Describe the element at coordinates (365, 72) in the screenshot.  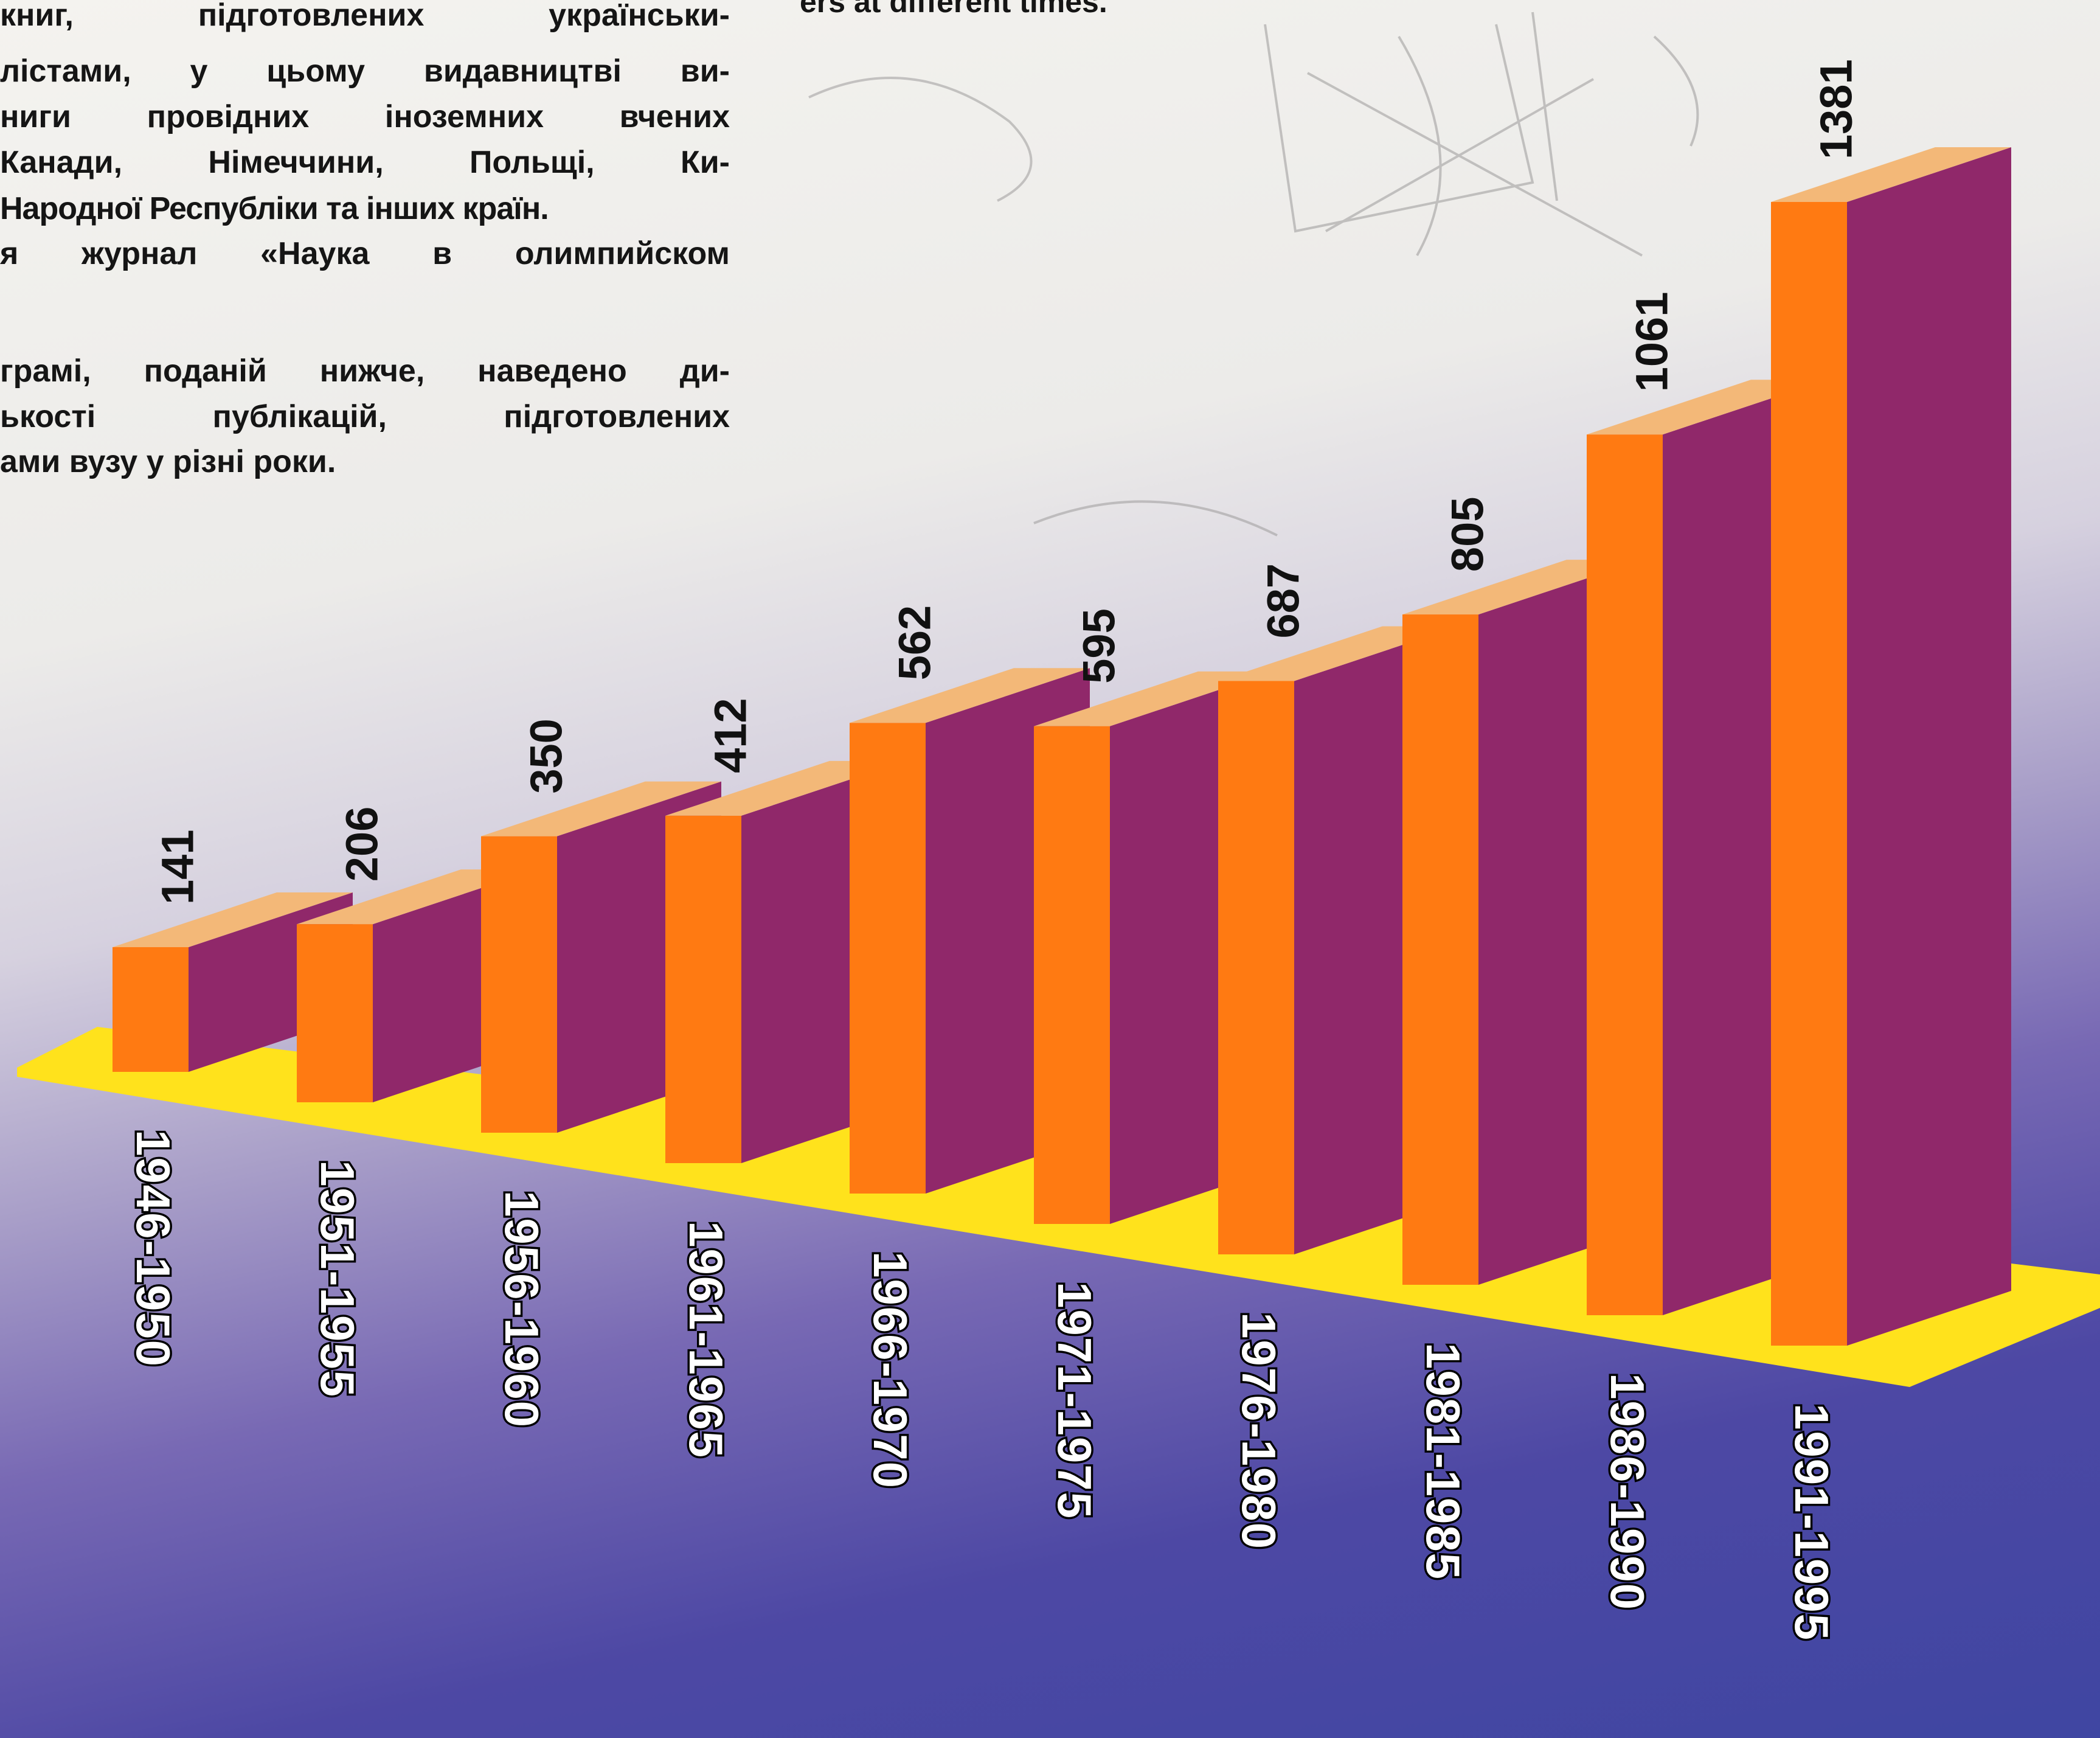
I see `body-text-line: лістами, у цьому видавництві ви-` at that location.